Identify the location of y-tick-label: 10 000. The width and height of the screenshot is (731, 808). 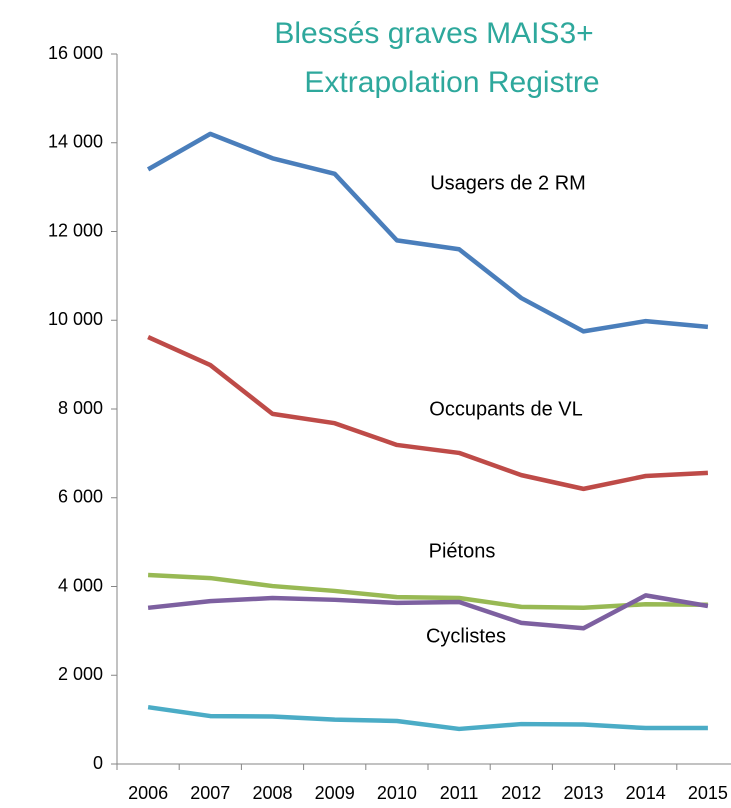
(75, 319).